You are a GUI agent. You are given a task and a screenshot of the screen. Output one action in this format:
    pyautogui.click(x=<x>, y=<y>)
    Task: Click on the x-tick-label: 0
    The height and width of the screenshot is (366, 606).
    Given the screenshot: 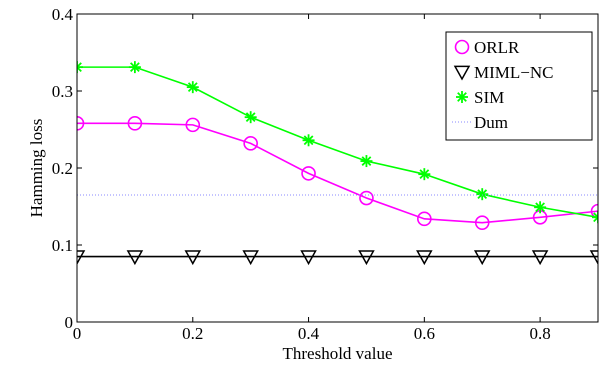 What is the action you would take?
    pyautogui.click(x=77, y=333)
    